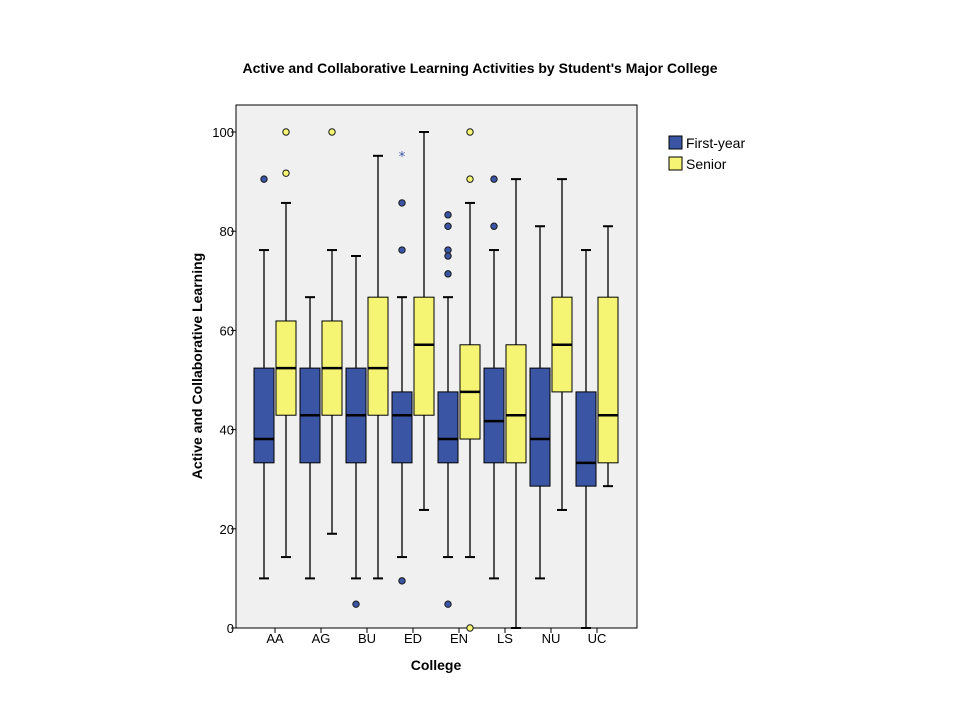 This screenshot has width=960, height=720. I want to click on y-axis-title: Active and Collaborative Learning, so click(197, 366).